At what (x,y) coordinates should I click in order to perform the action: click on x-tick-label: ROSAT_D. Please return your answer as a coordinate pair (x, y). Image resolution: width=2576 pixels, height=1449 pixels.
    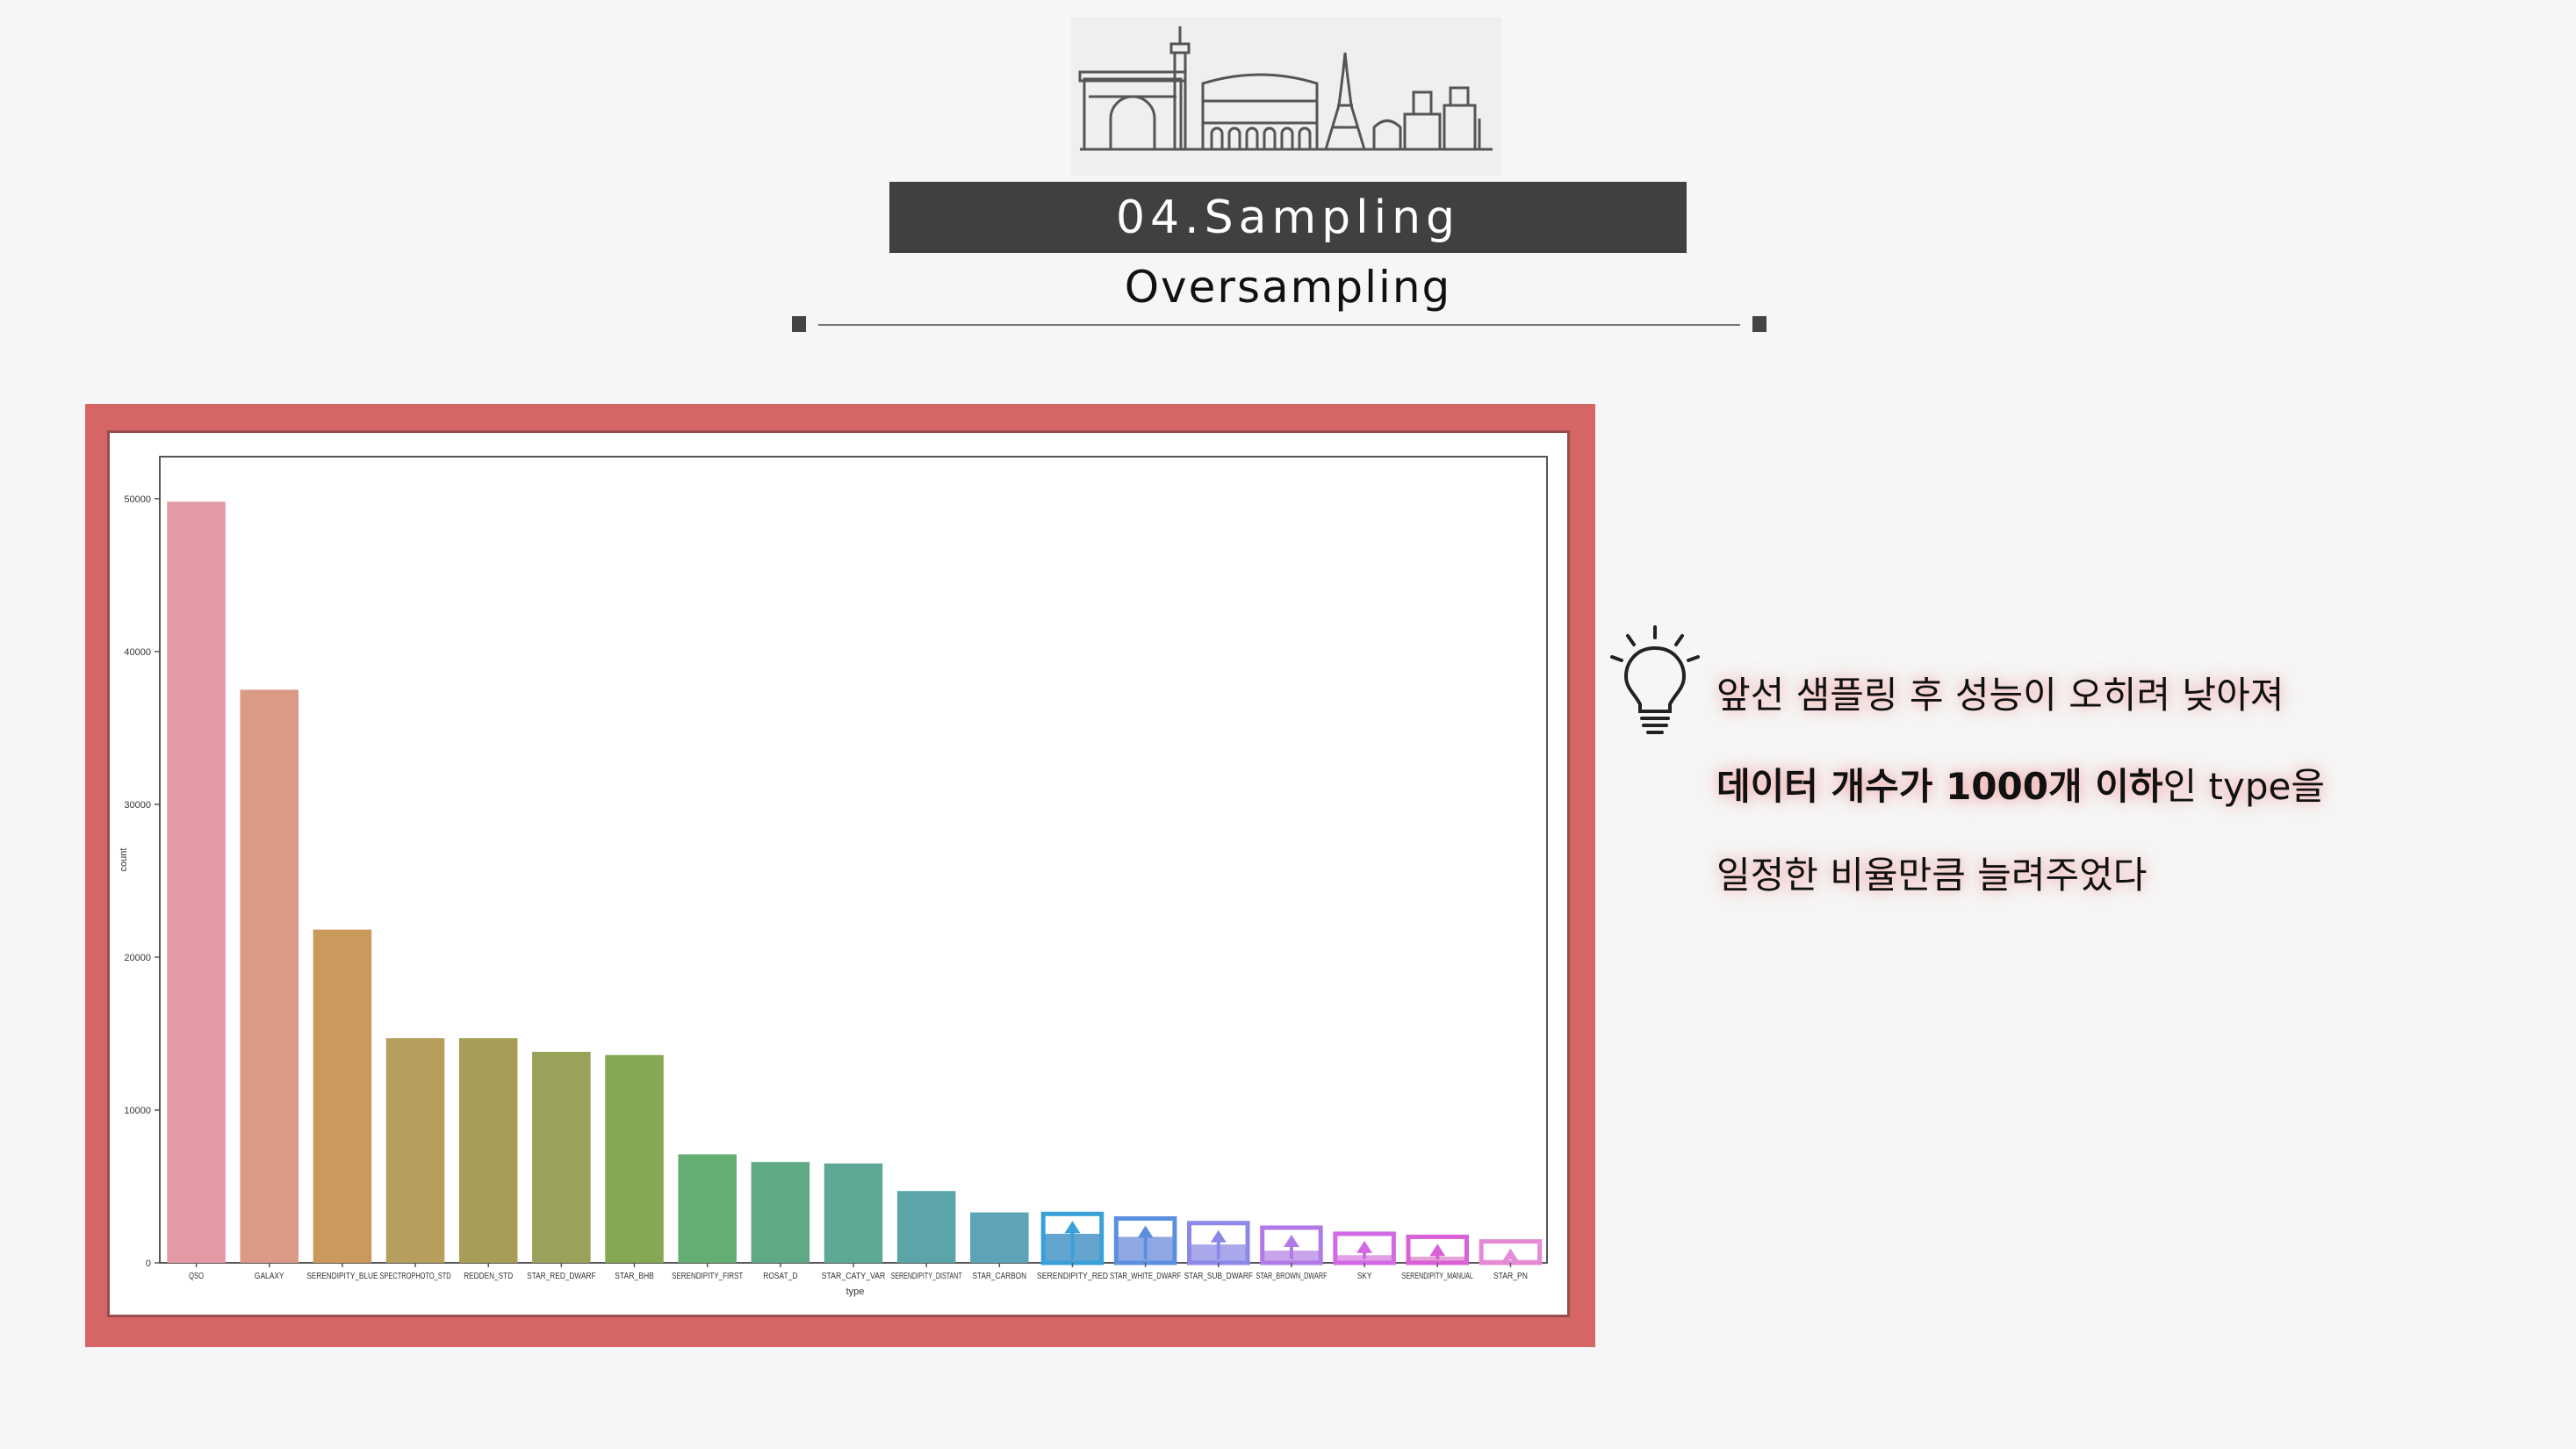
    Looking at the image, I should click on (780, 1276).